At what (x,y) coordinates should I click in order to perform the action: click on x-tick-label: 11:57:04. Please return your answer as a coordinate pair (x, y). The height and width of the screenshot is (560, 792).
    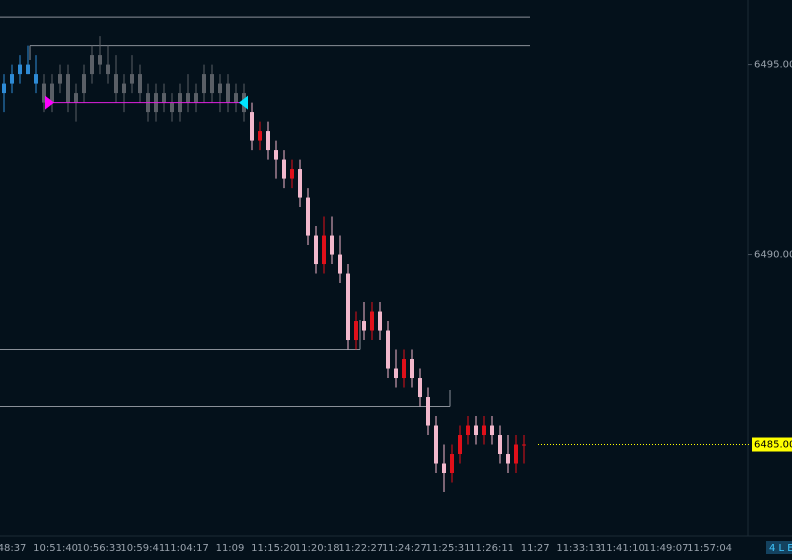
    Looking at the image, I should click on (709, 548).